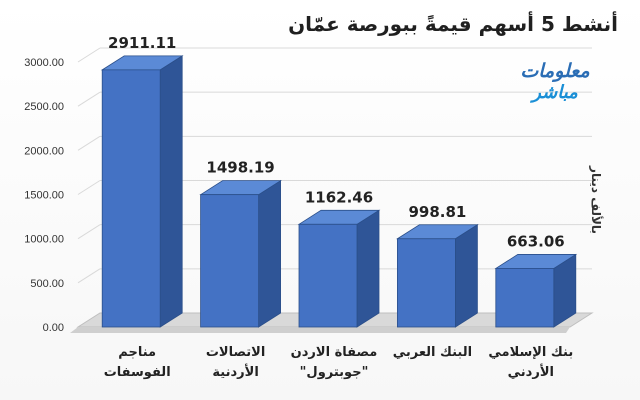 Image resolution: width=640 pixels, height=400 pixels. Describe the element at coordinates (432, 352) in the screenshot. I see `x-tick-label: البنك العربي` at that location.